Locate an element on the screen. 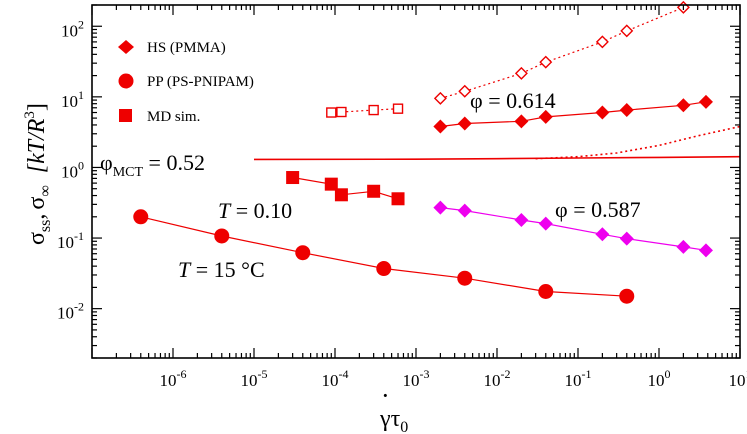 The height and width of the screenshot is (434, 747). legend-label-md: MD sim. is located at coordinates (173, 117).